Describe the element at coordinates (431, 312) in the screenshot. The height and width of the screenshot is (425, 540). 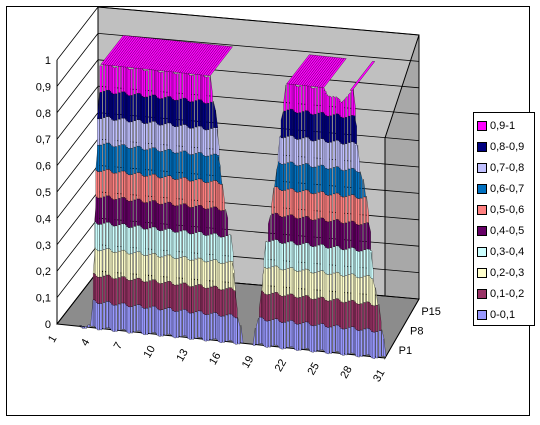
I see `y-tick-label: P15` at that location.